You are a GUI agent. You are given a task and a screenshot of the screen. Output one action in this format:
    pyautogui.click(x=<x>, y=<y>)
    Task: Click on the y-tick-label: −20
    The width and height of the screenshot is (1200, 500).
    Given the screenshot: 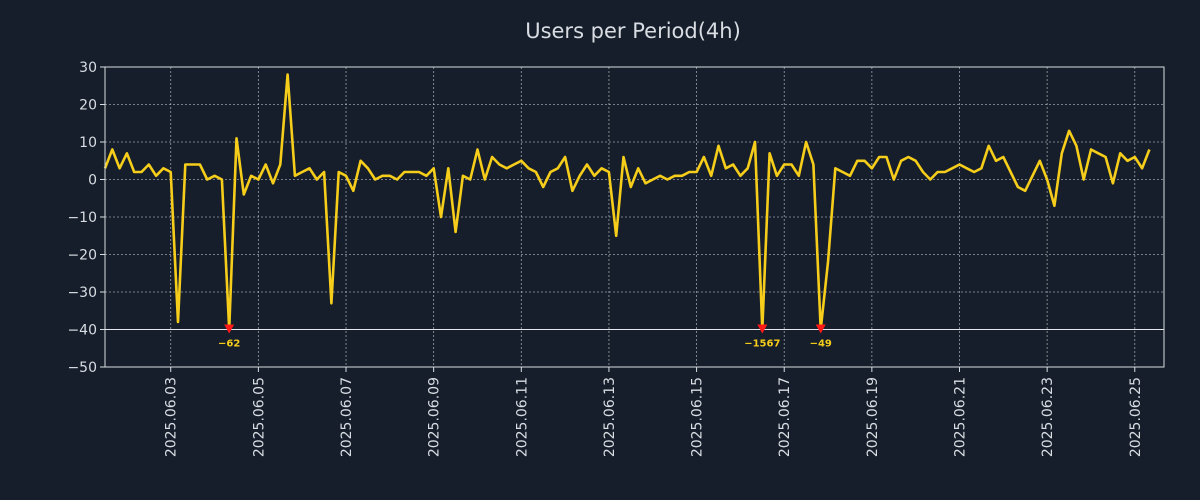 What is the action you would take?
    pyautogui.click(x=82, y=256)
    